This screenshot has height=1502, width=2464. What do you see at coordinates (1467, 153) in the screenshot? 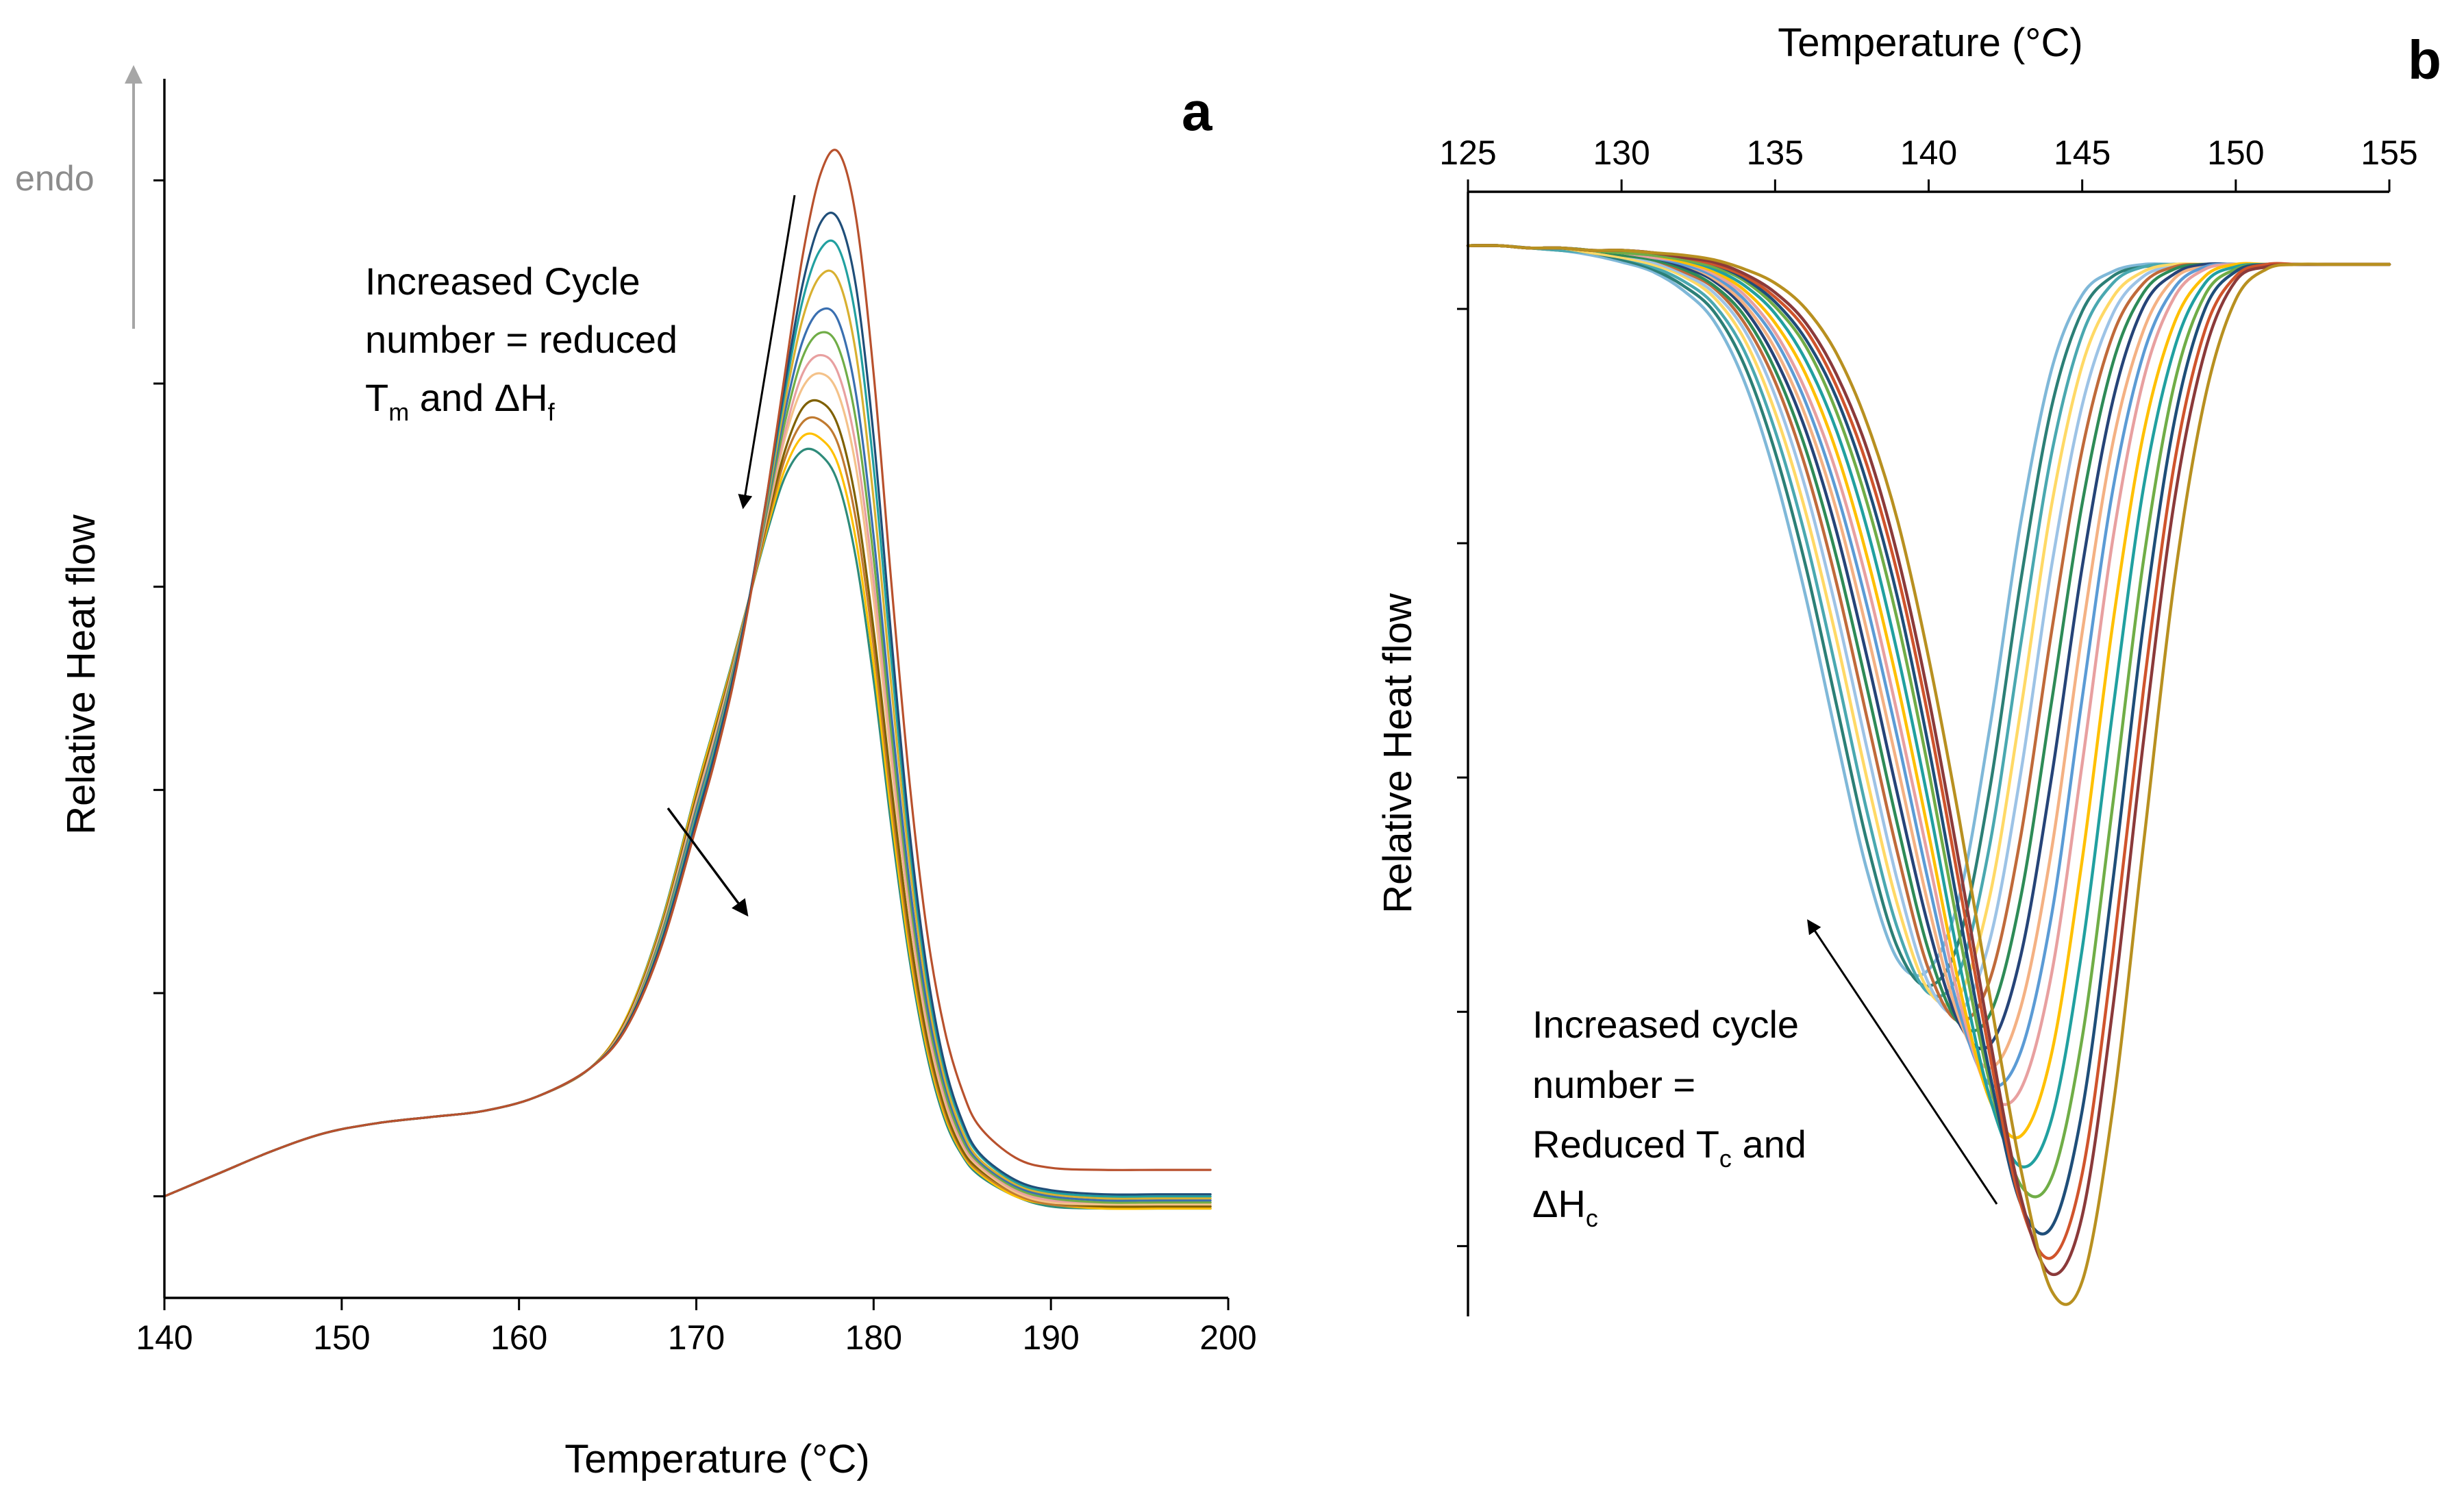
I see `panel-b-x-tick-label: 125` at bounding box center [1467, 153].